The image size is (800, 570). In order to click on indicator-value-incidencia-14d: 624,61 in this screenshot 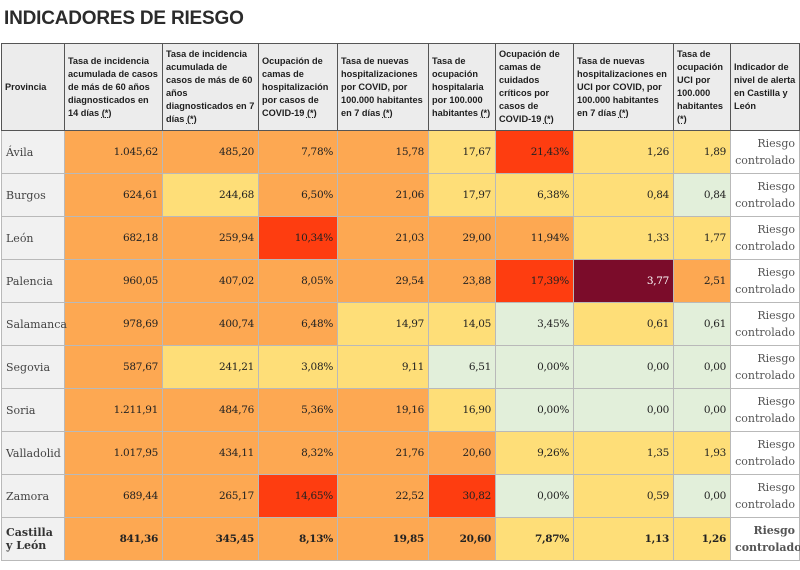, I will do `click(113, 195)`.